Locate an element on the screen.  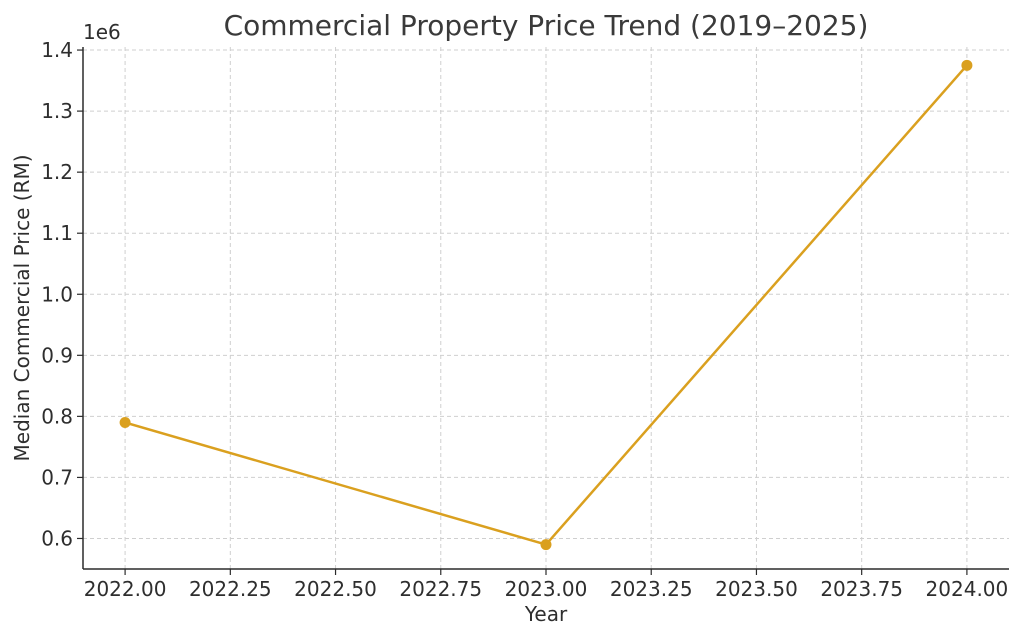
y-tick-label: 1.1 is located at coordinates (57, 233).